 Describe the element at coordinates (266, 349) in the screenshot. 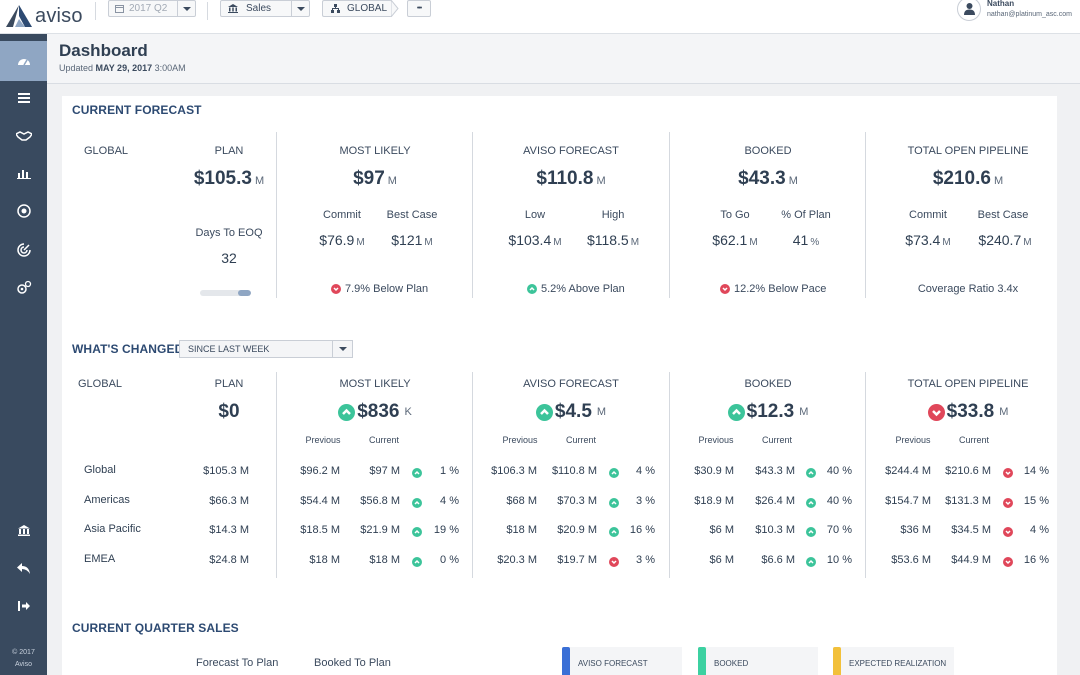

I see `period-selector: SINCE LAST WEEK` at that location.